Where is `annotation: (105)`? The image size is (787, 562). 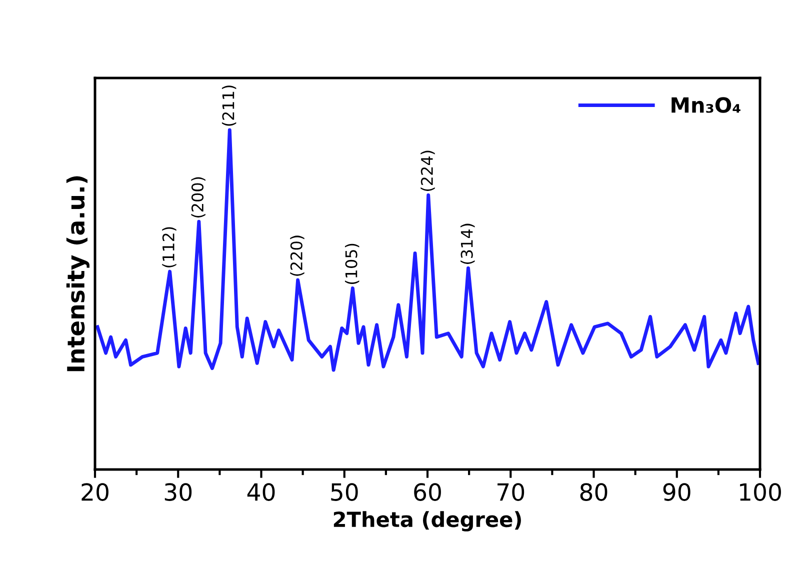
annotation: (105) is located at coordinates (352, 264).